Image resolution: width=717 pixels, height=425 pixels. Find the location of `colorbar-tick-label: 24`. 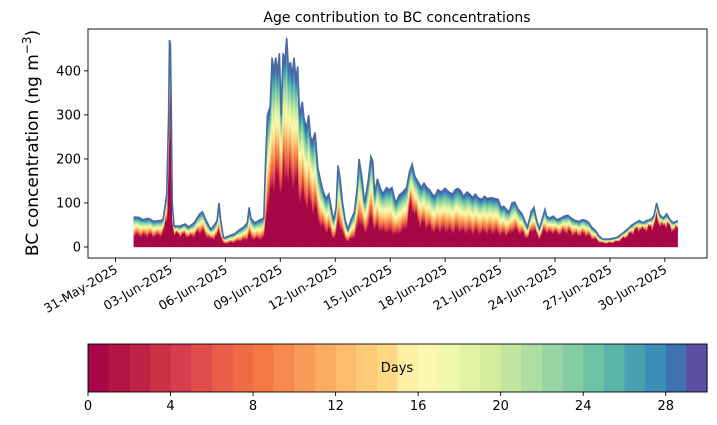

colorbar-tick-label: 24 is located at coordinates (583, 406).